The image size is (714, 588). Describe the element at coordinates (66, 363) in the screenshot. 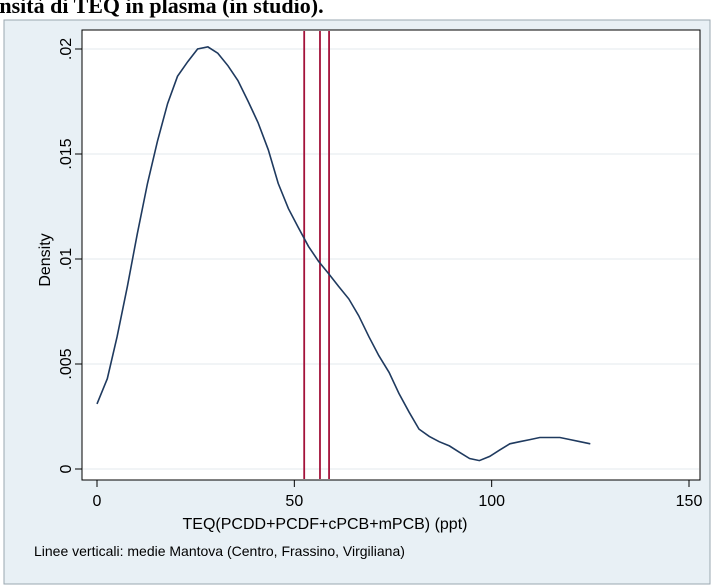

I see `y-tick-label: .005` at that location.